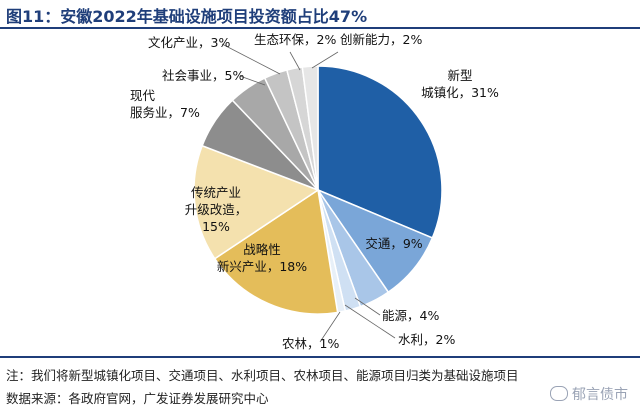 Image resolution: width=640 pixels, height=412 pixels. I want to click on watermark: 郁言债市, so click(589, 394).